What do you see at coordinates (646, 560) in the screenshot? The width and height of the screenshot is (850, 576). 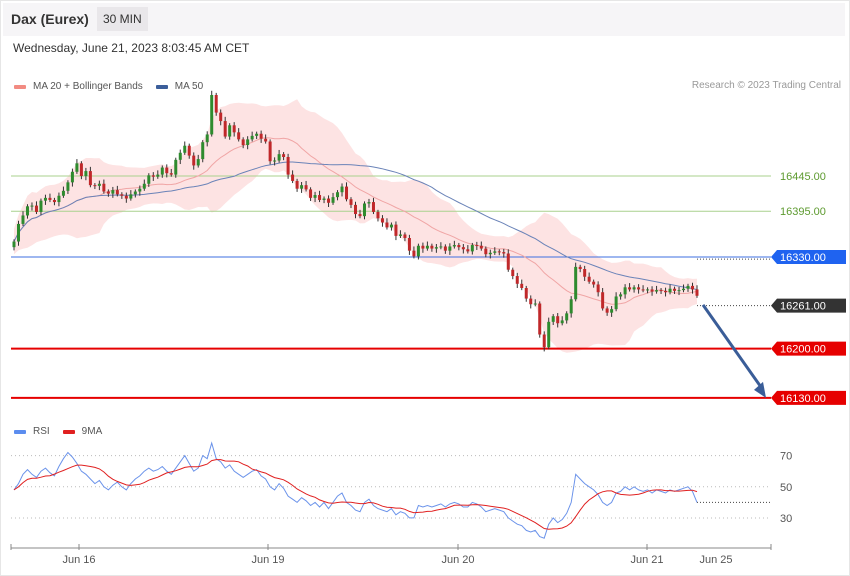 I see `x-tick-label: Jun 21` at bounding box center [646, 560].